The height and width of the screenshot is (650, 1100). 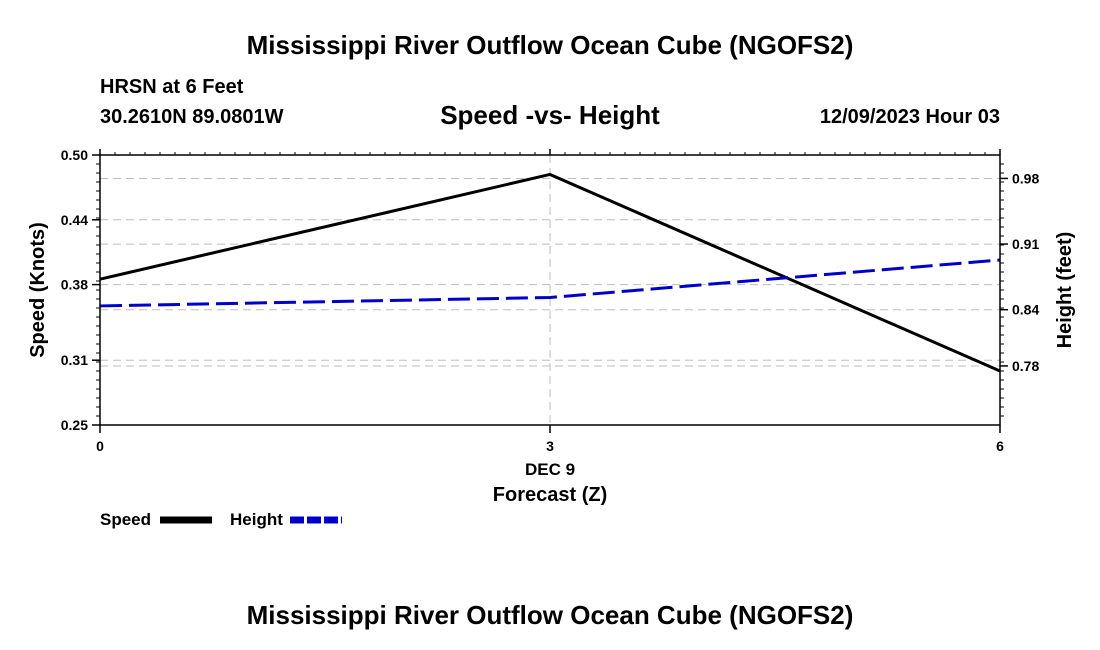 I want to click on coordinates-label: 30.2610N 89.0801W, so click(x=192, y=117).